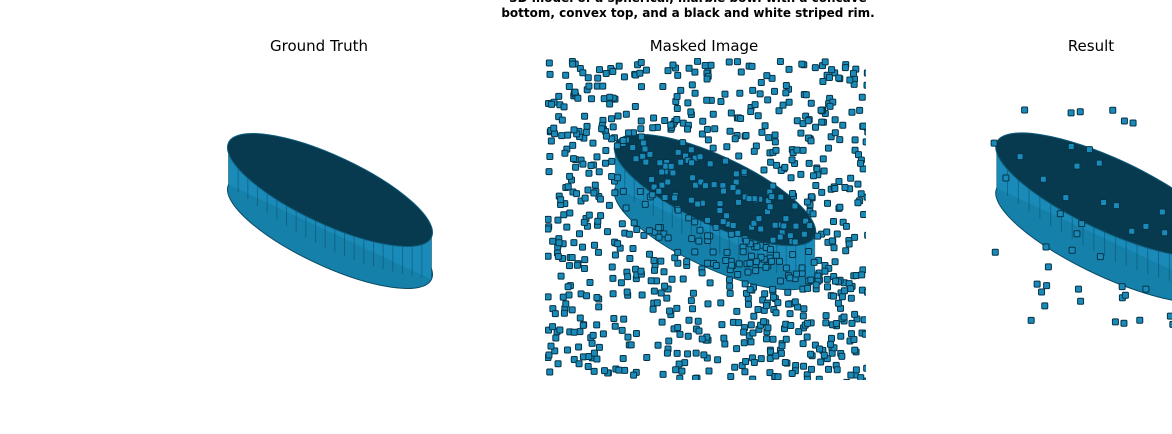 The image size is (1172, 434). I want to click on voxel-result, so click(1081, 217).